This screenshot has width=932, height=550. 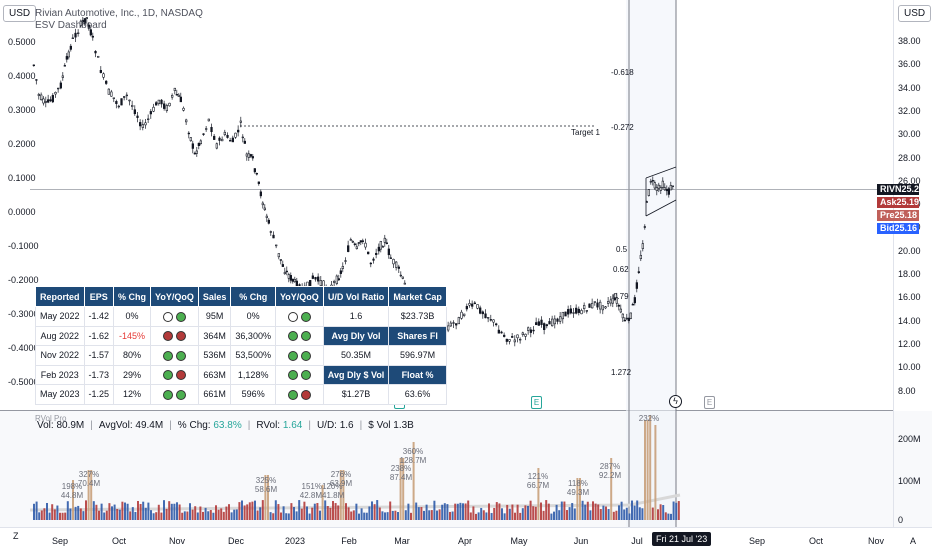 I want to click on right-axis-tick: 34.00, so click(x=909, y=87).